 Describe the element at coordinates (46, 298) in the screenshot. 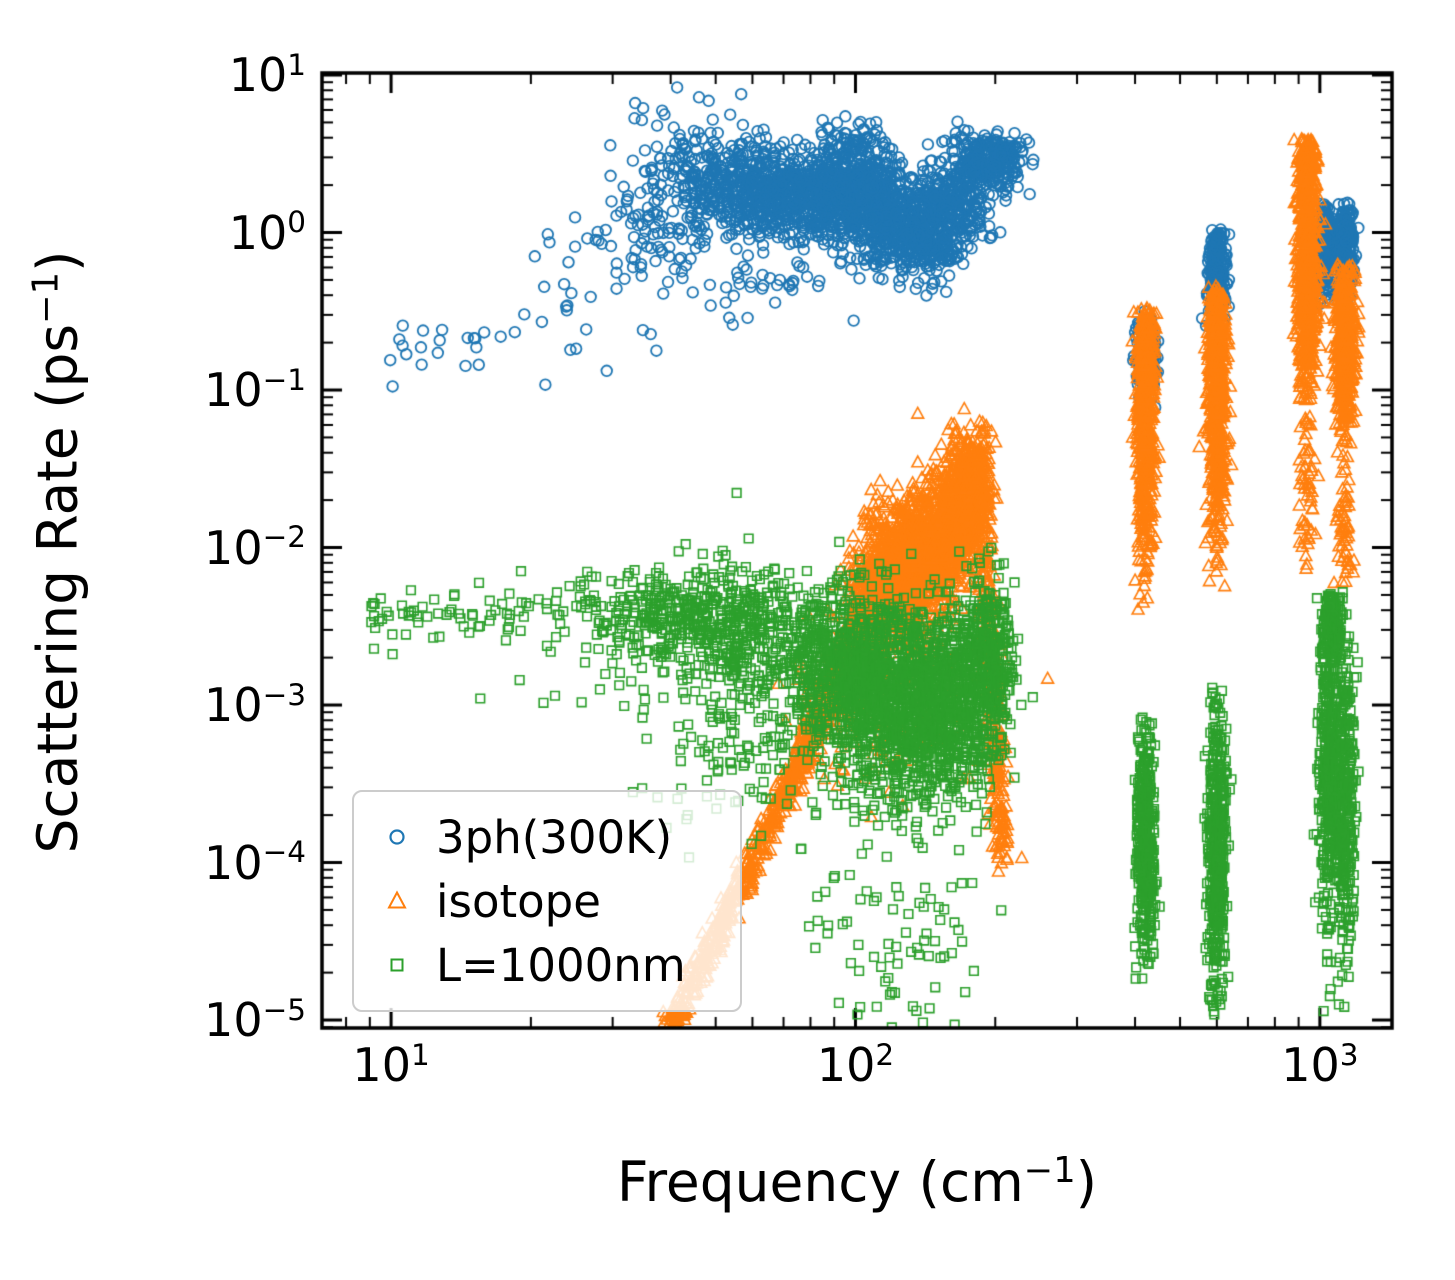

I see `y-axis-label-superscript: −1` at that location.